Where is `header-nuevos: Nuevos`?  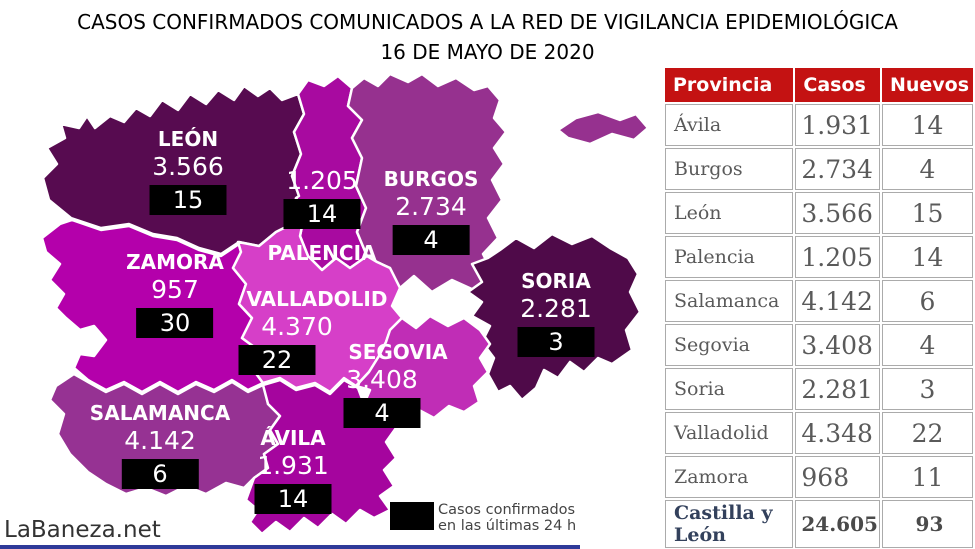 header-nuevos: Nuevos is located at coordinates (927, 85).